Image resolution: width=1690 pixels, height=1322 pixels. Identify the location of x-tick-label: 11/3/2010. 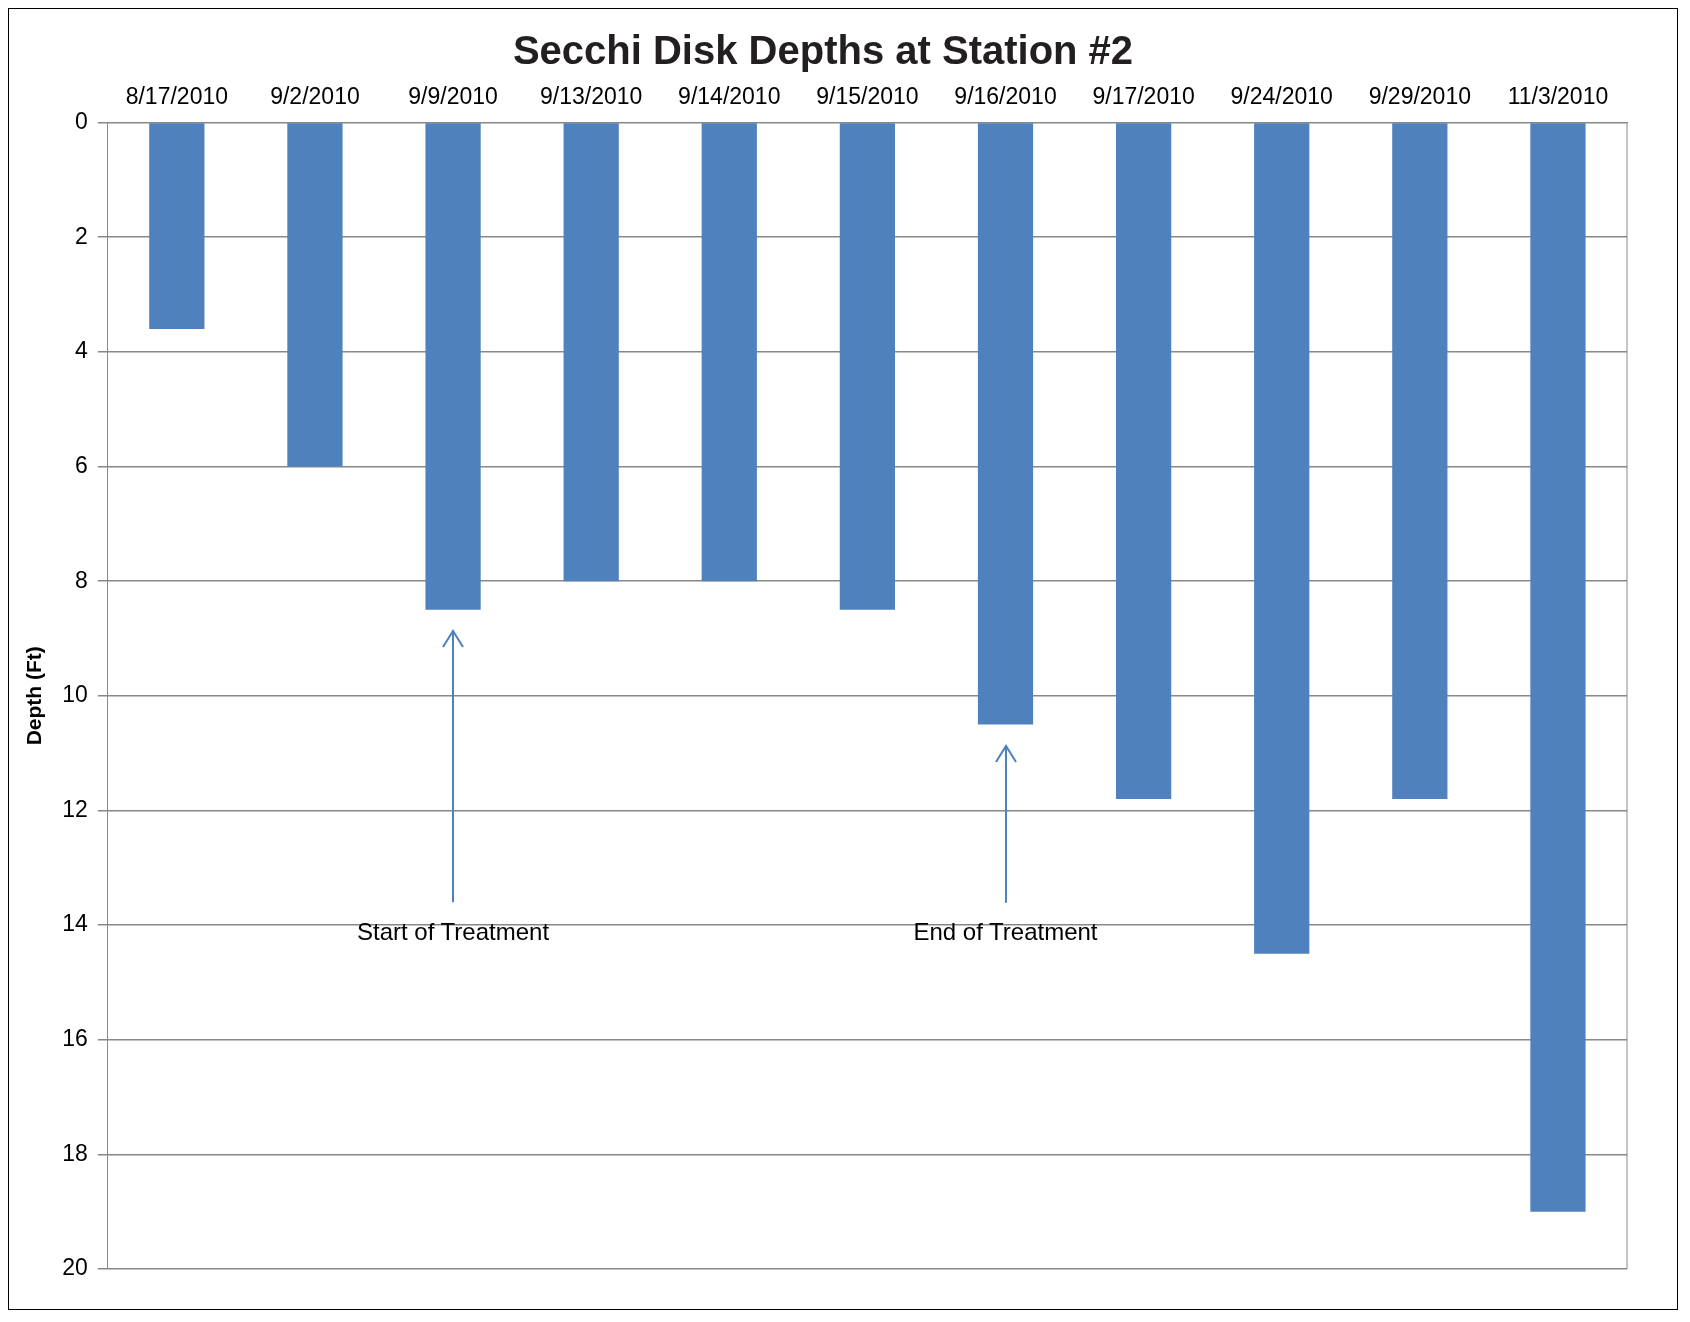
(1558, 96).